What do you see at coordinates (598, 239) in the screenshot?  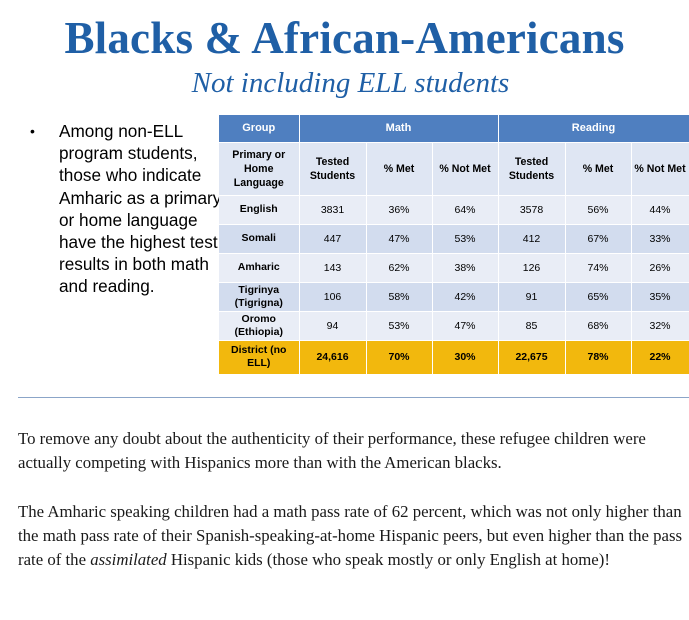 I see `reading-met-cell: 67%` at bounding box center [598, 239].